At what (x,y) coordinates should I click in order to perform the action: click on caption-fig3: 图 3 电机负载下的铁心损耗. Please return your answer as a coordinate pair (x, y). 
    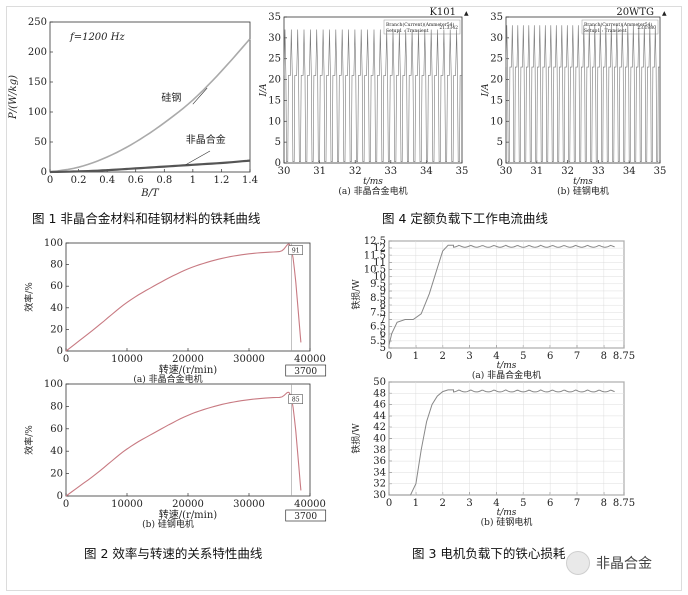
    Looking at the image, I should click on (489, 553).